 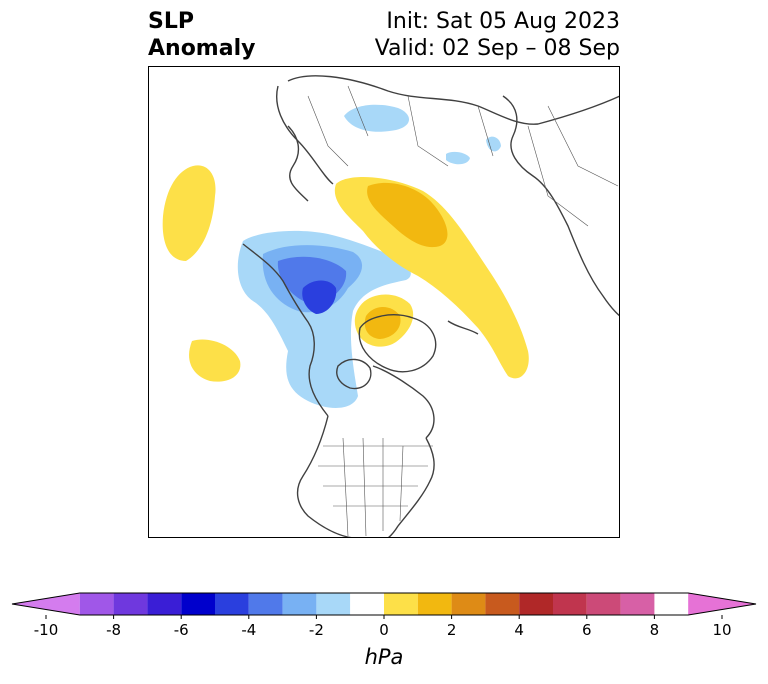 I want to click on colorbar-tick-label: 6, so click(x=587, y=630).